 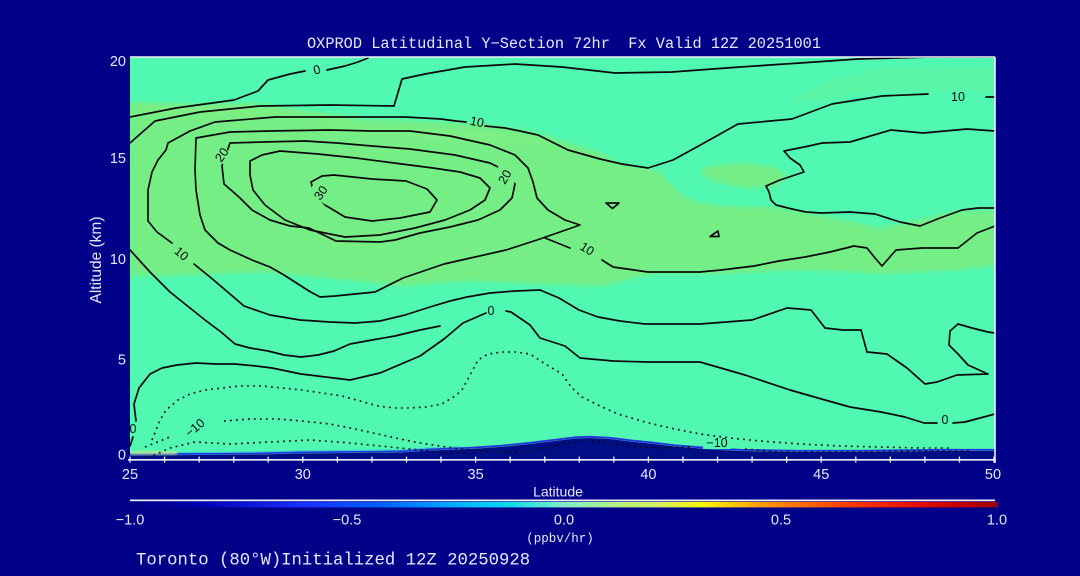 I want to click on svg-text: (ppbv/hr), so click(x=560, y=539).